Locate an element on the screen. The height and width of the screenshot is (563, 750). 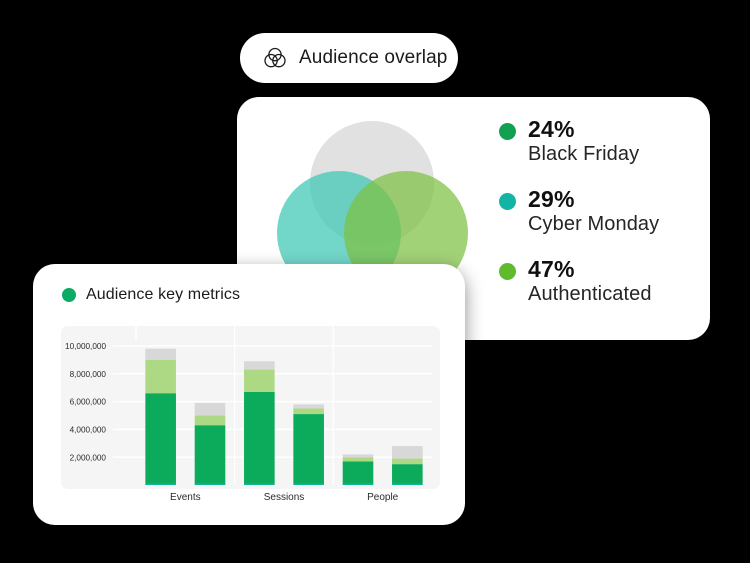
legend-label: Authenticated is located at coordinates (590, 294).